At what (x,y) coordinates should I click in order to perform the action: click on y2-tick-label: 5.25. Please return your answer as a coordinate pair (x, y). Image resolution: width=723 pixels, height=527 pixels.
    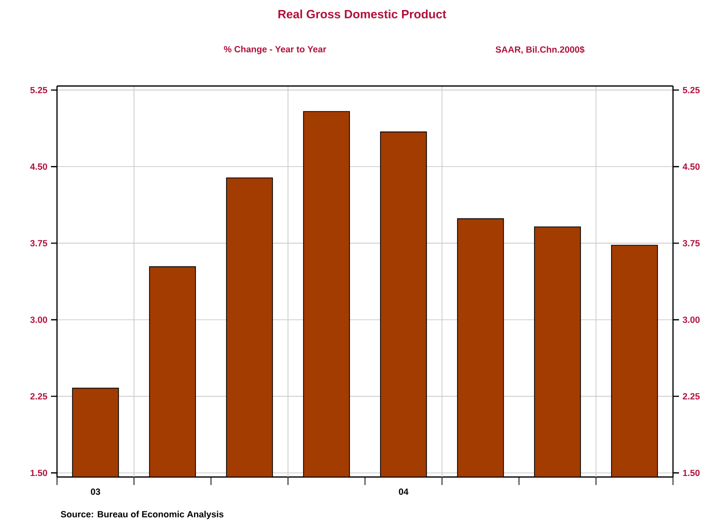
    Looking at the image, I should click on (691, 90).